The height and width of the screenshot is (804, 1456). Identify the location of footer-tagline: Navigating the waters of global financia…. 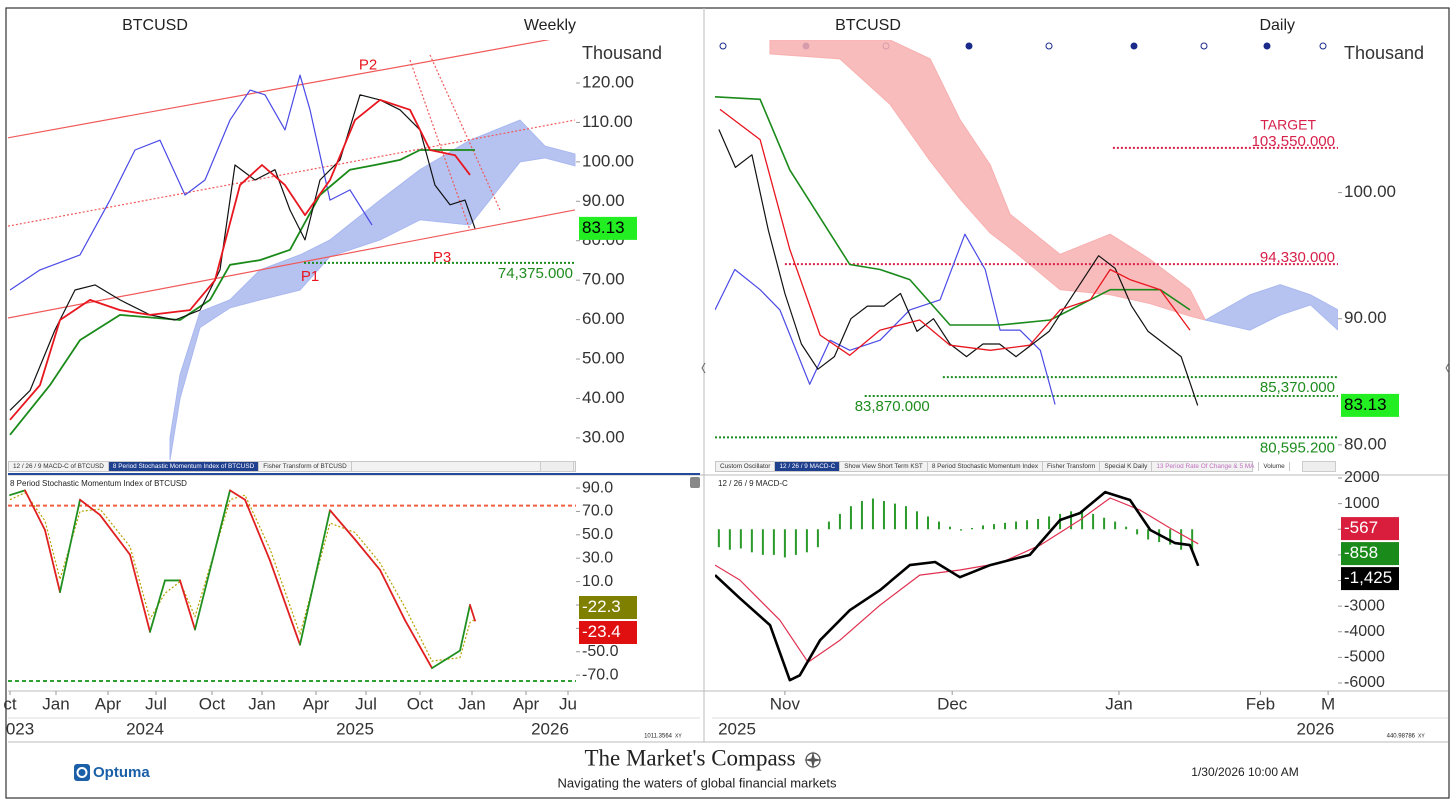
(697, 782).